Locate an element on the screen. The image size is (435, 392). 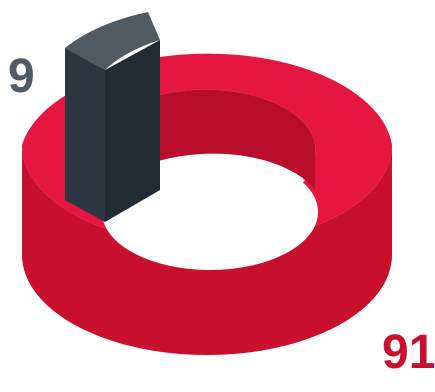
label-91: 91 is located at coordinates (408, 352).